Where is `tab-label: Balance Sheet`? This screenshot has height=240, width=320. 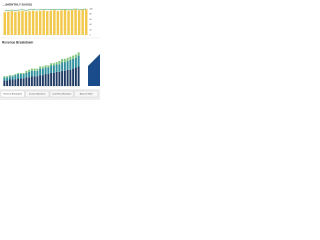 tab-label: Balance Sheet is located at coordinates (86, 94).